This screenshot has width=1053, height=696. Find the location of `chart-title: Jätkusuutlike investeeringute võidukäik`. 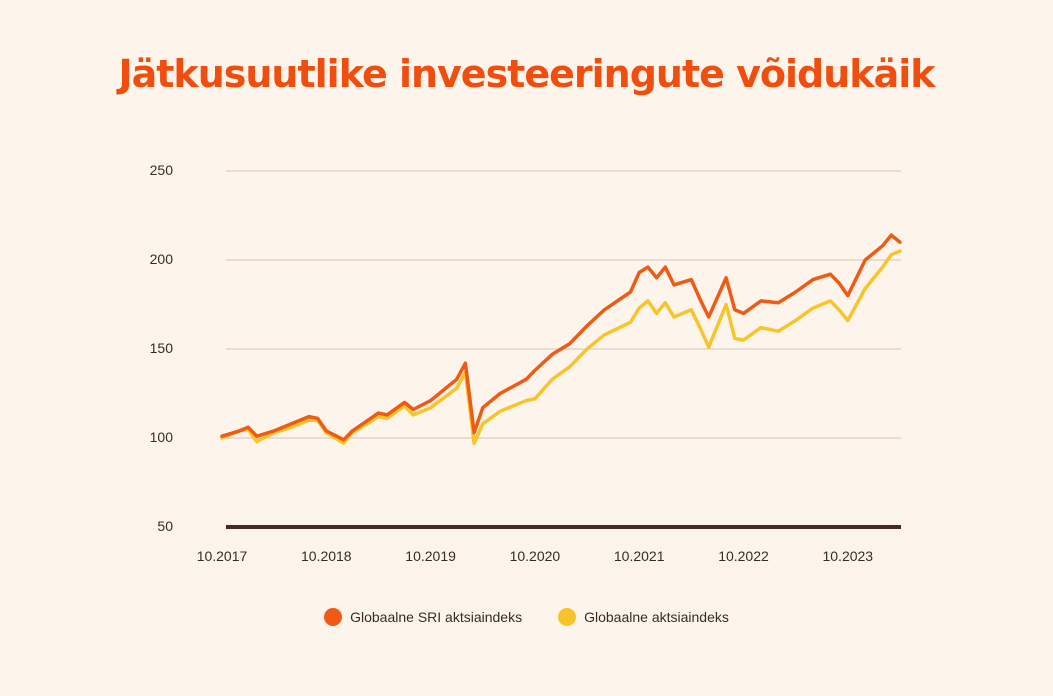

chart-title: Jätkusuutlike investeeringute võidukäik is located at coordinates (526, 74).